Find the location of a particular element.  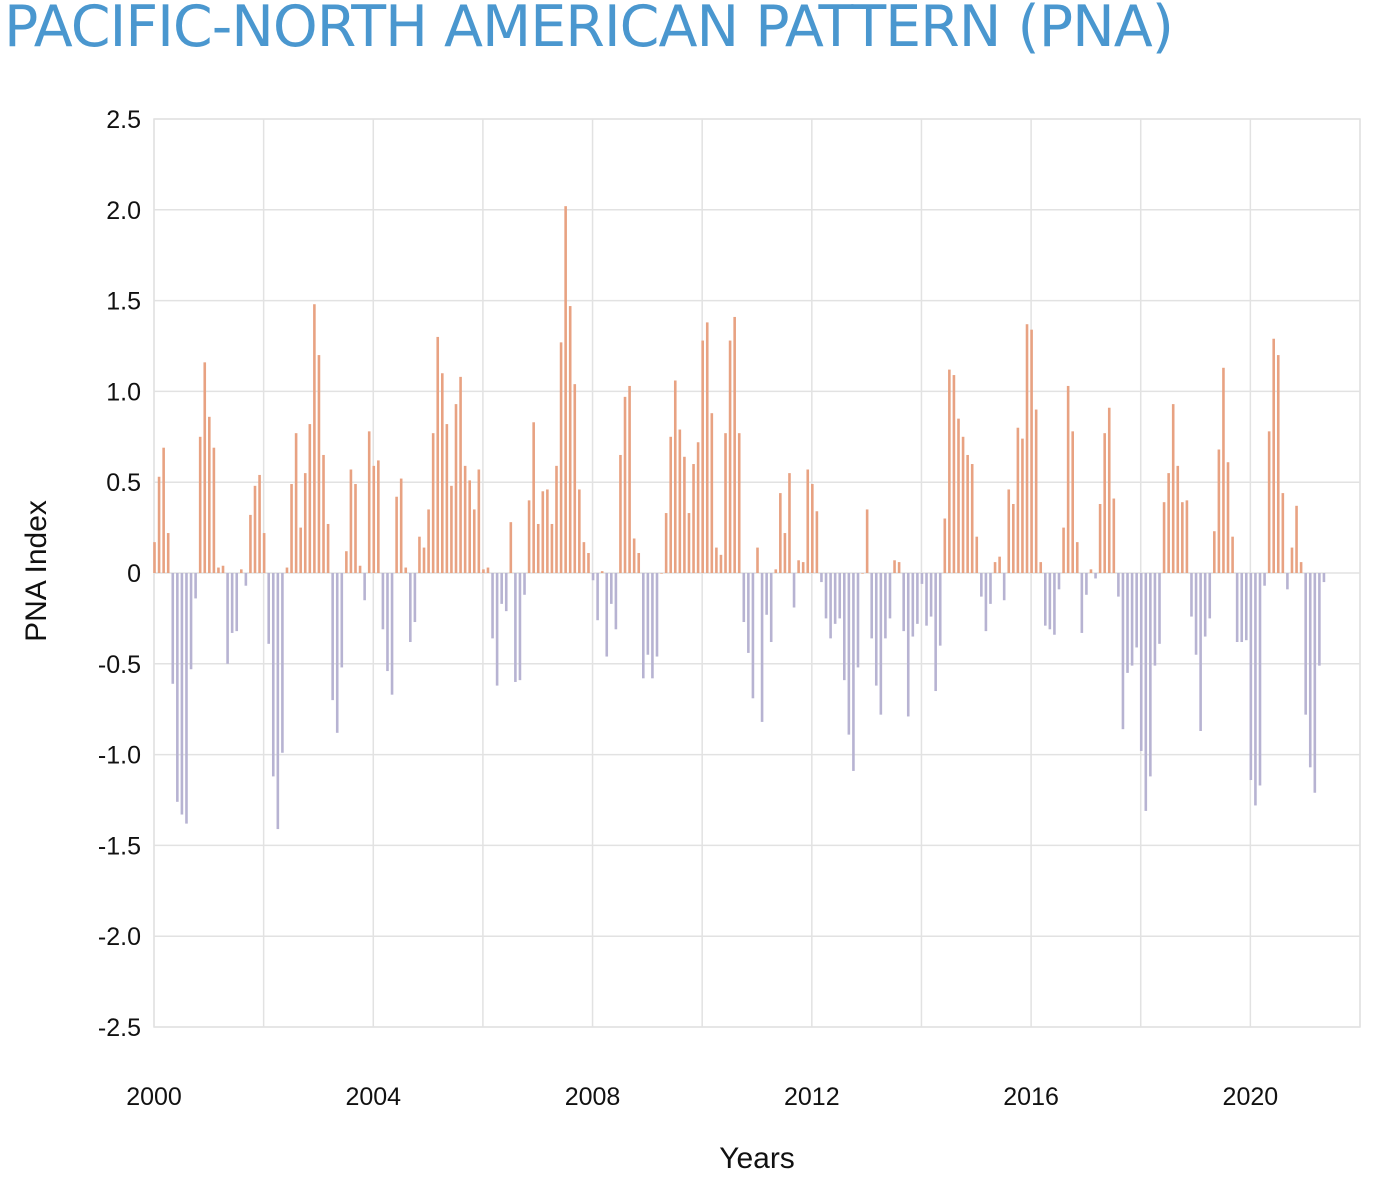

y-tick-label: -0.5 is located at coordinates (119, 665).